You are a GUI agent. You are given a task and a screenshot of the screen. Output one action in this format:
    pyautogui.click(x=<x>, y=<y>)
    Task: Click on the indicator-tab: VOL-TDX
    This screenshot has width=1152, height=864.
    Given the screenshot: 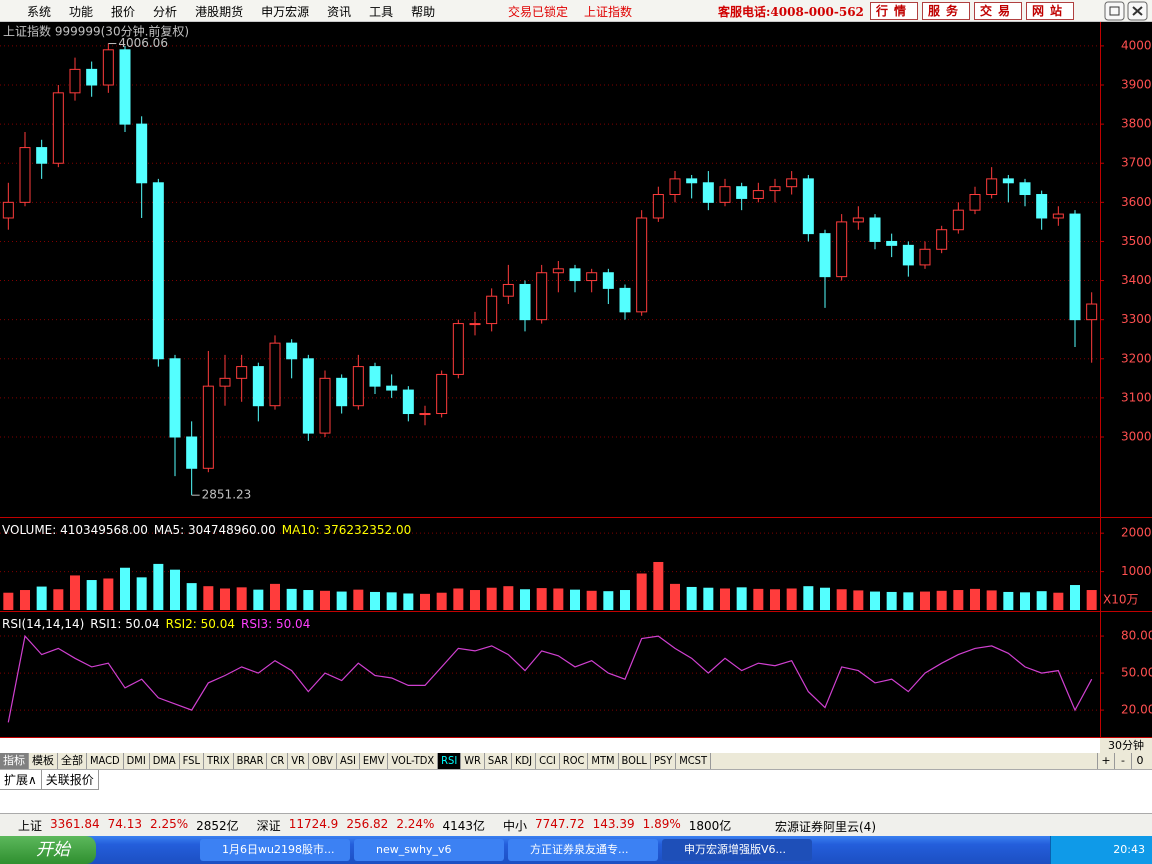 What is the action you would take?
    pyautogui.click(x=413, y=761)
    